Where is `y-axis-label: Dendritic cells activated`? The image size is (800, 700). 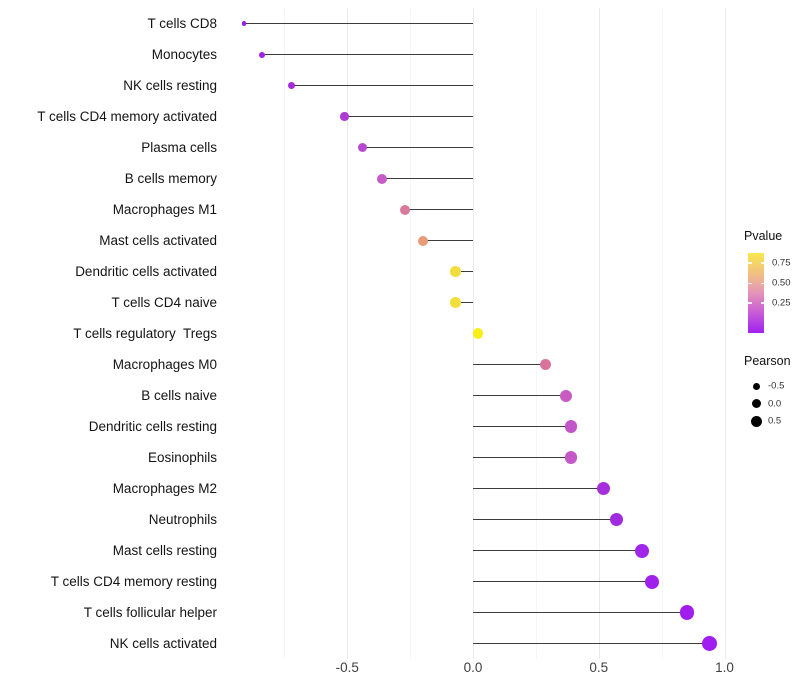 y-axis-label: Dendritic cells activated is located at coordinates (146, 271).